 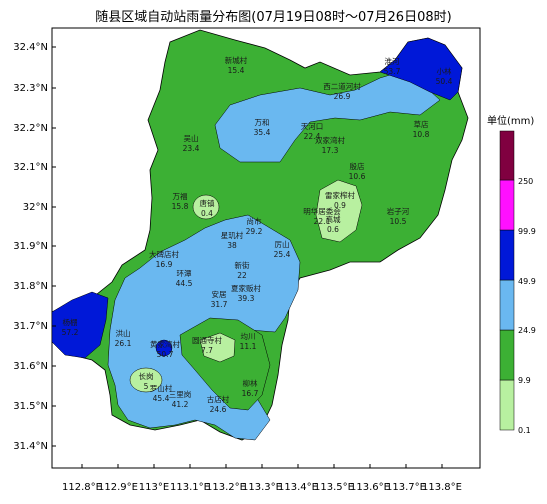 I want to click on station-name: 草店, so click(x=421, y=124).